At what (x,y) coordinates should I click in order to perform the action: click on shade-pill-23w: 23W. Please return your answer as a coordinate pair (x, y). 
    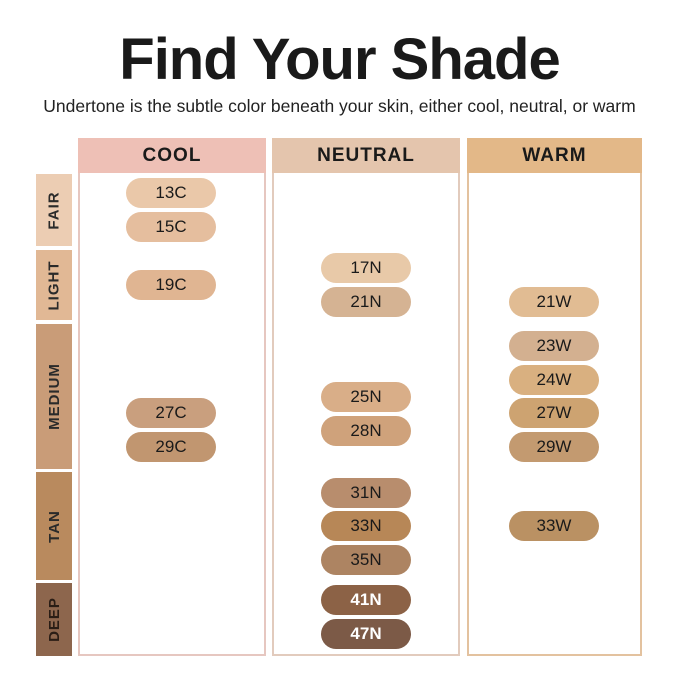
    Looking at the image, I should click on (554, 346).